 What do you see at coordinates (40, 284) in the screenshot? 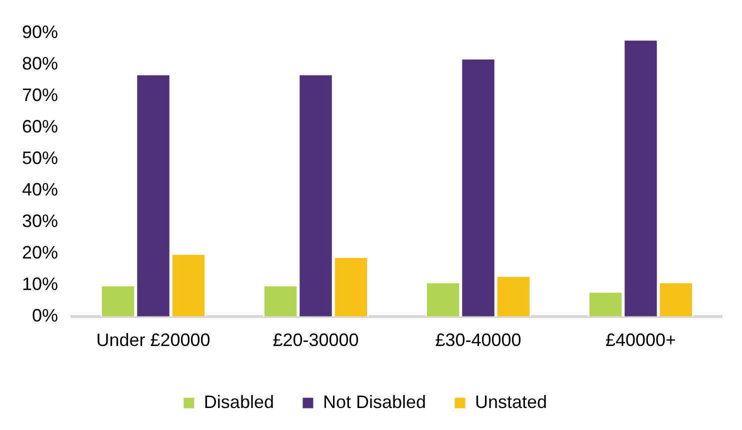
I see `y-tick-label: 10%` at bounding box center [40, 284].